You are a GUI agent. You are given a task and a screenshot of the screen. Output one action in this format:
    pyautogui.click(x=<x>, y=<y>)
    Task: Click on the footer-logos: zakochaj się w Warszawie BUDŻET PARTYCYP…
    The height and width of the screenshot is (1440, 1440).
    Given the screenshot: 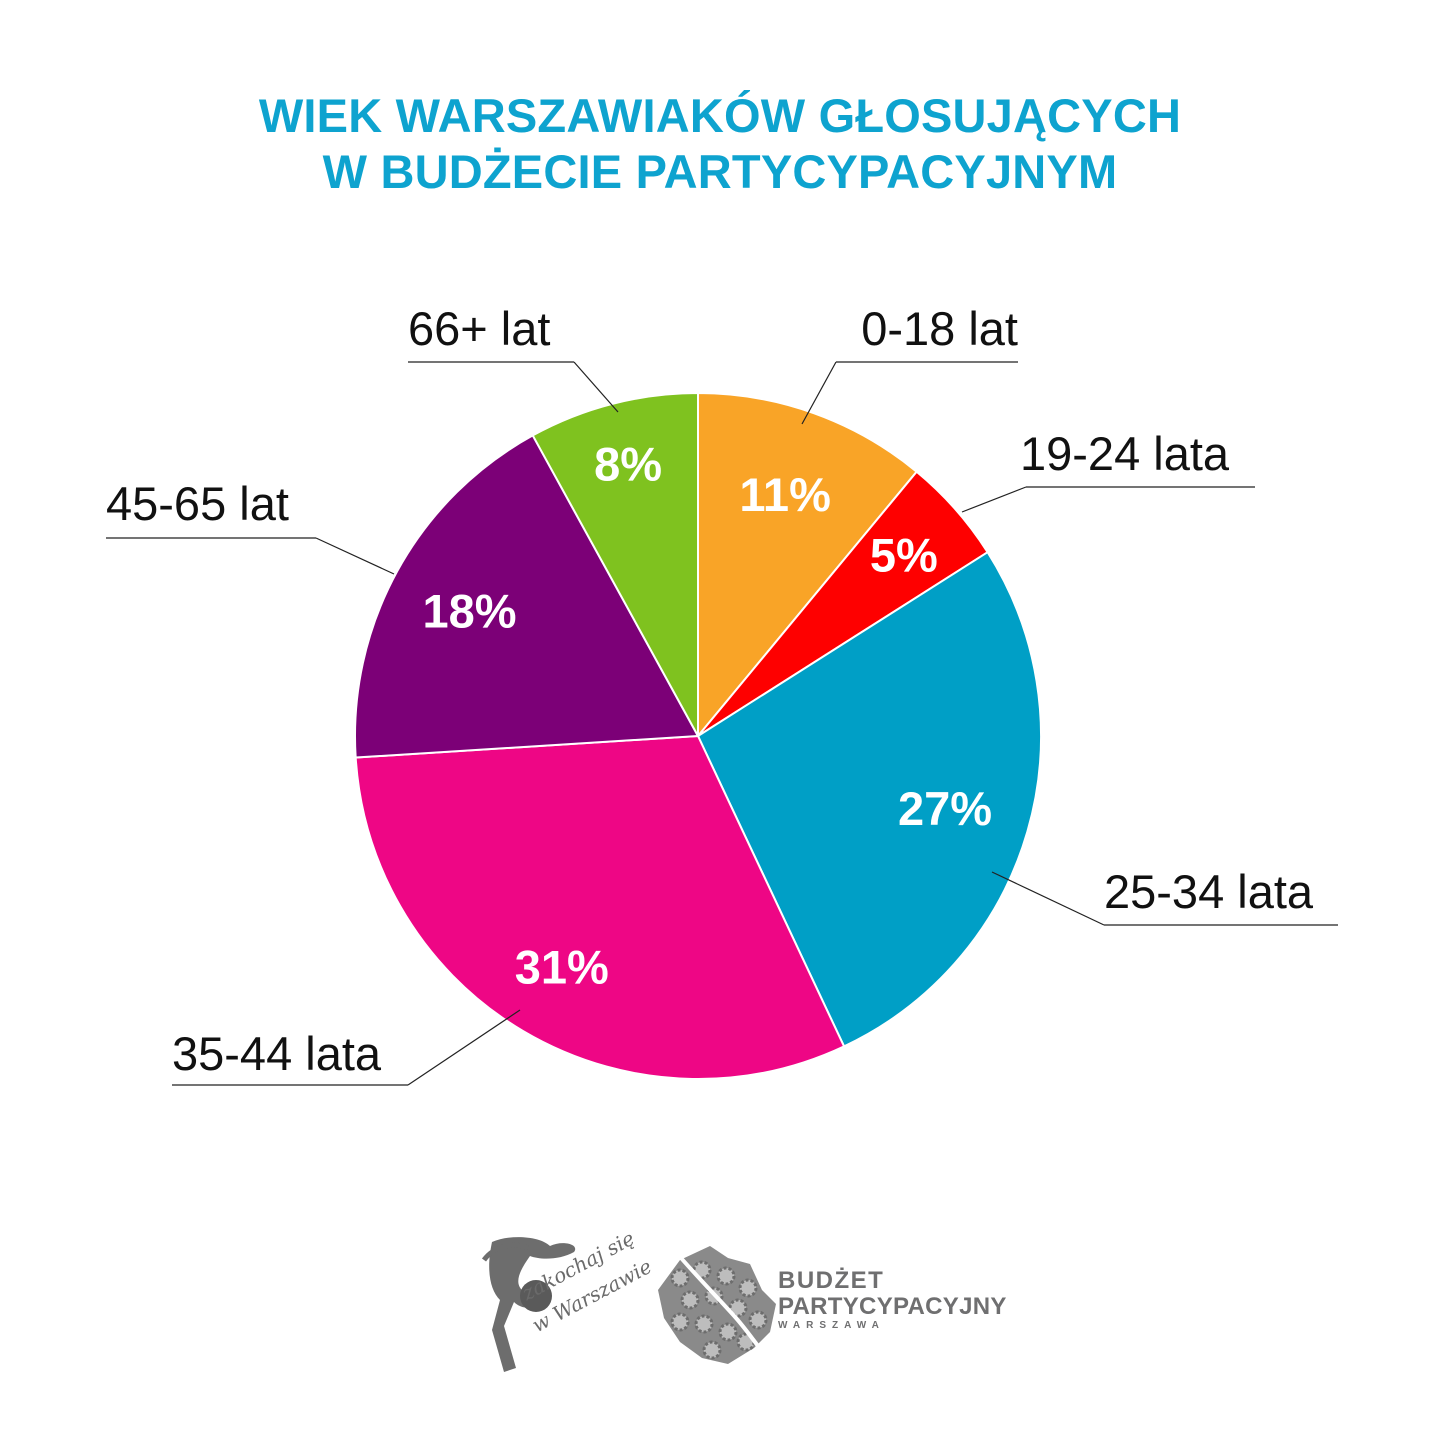 What is the action you would take?
    pyautogui.click(x=750, y=1303)
    